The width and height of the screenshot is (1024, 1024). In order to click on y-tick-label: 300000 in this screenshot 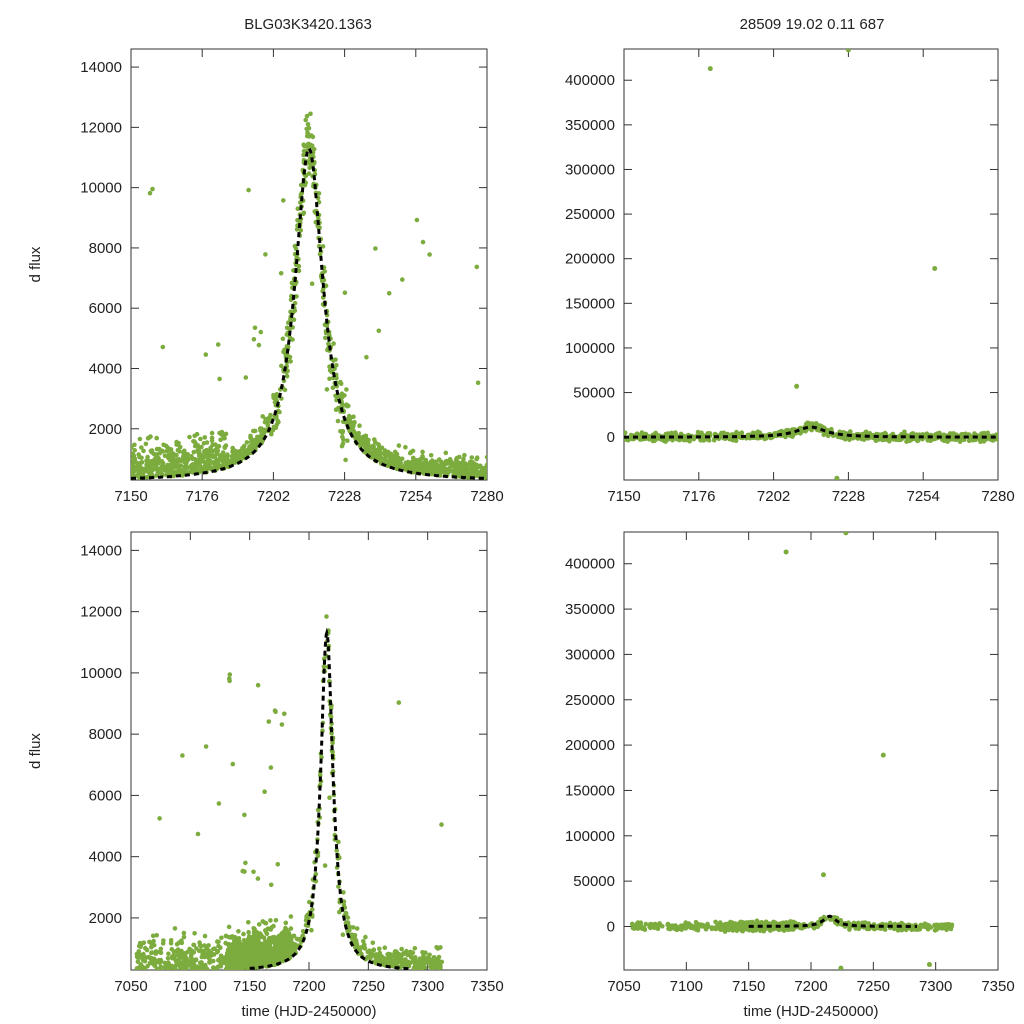, I will do `click(590, 169)`.